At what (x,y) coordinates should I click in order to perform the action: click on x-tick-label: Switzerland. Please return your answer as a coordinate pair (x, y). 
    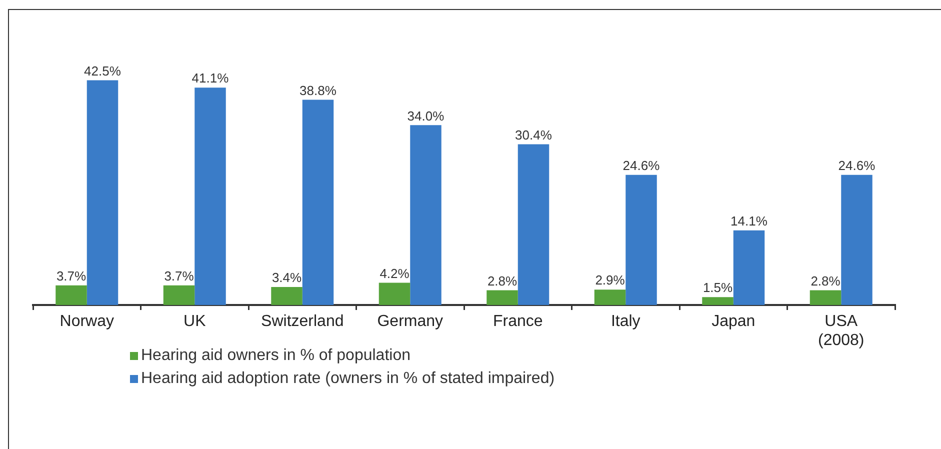
    Looking at the image, I should click on (302, 321).